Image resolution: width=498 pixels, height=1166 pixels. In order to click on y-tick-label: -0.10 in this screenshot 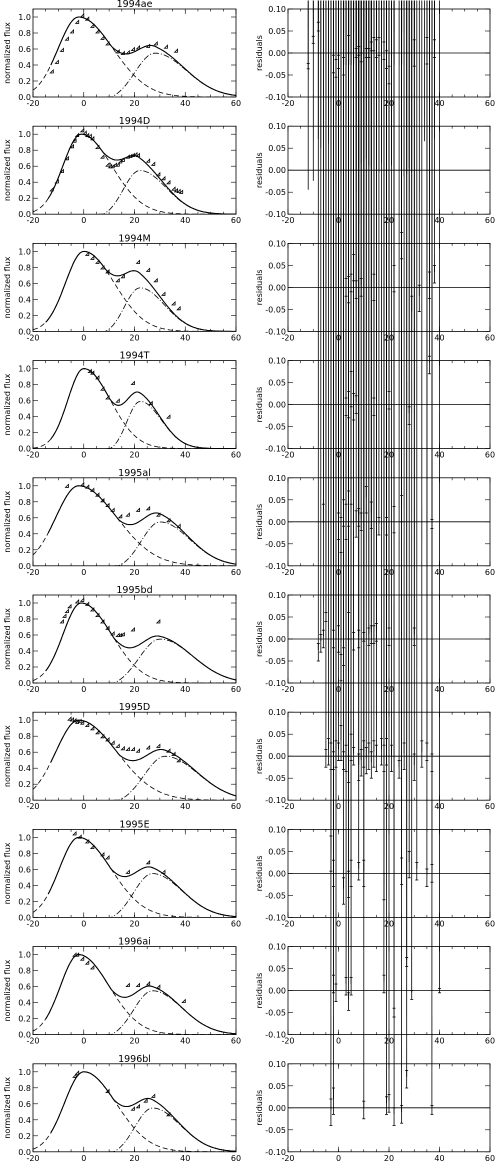, I will do `click(275, 331)`.